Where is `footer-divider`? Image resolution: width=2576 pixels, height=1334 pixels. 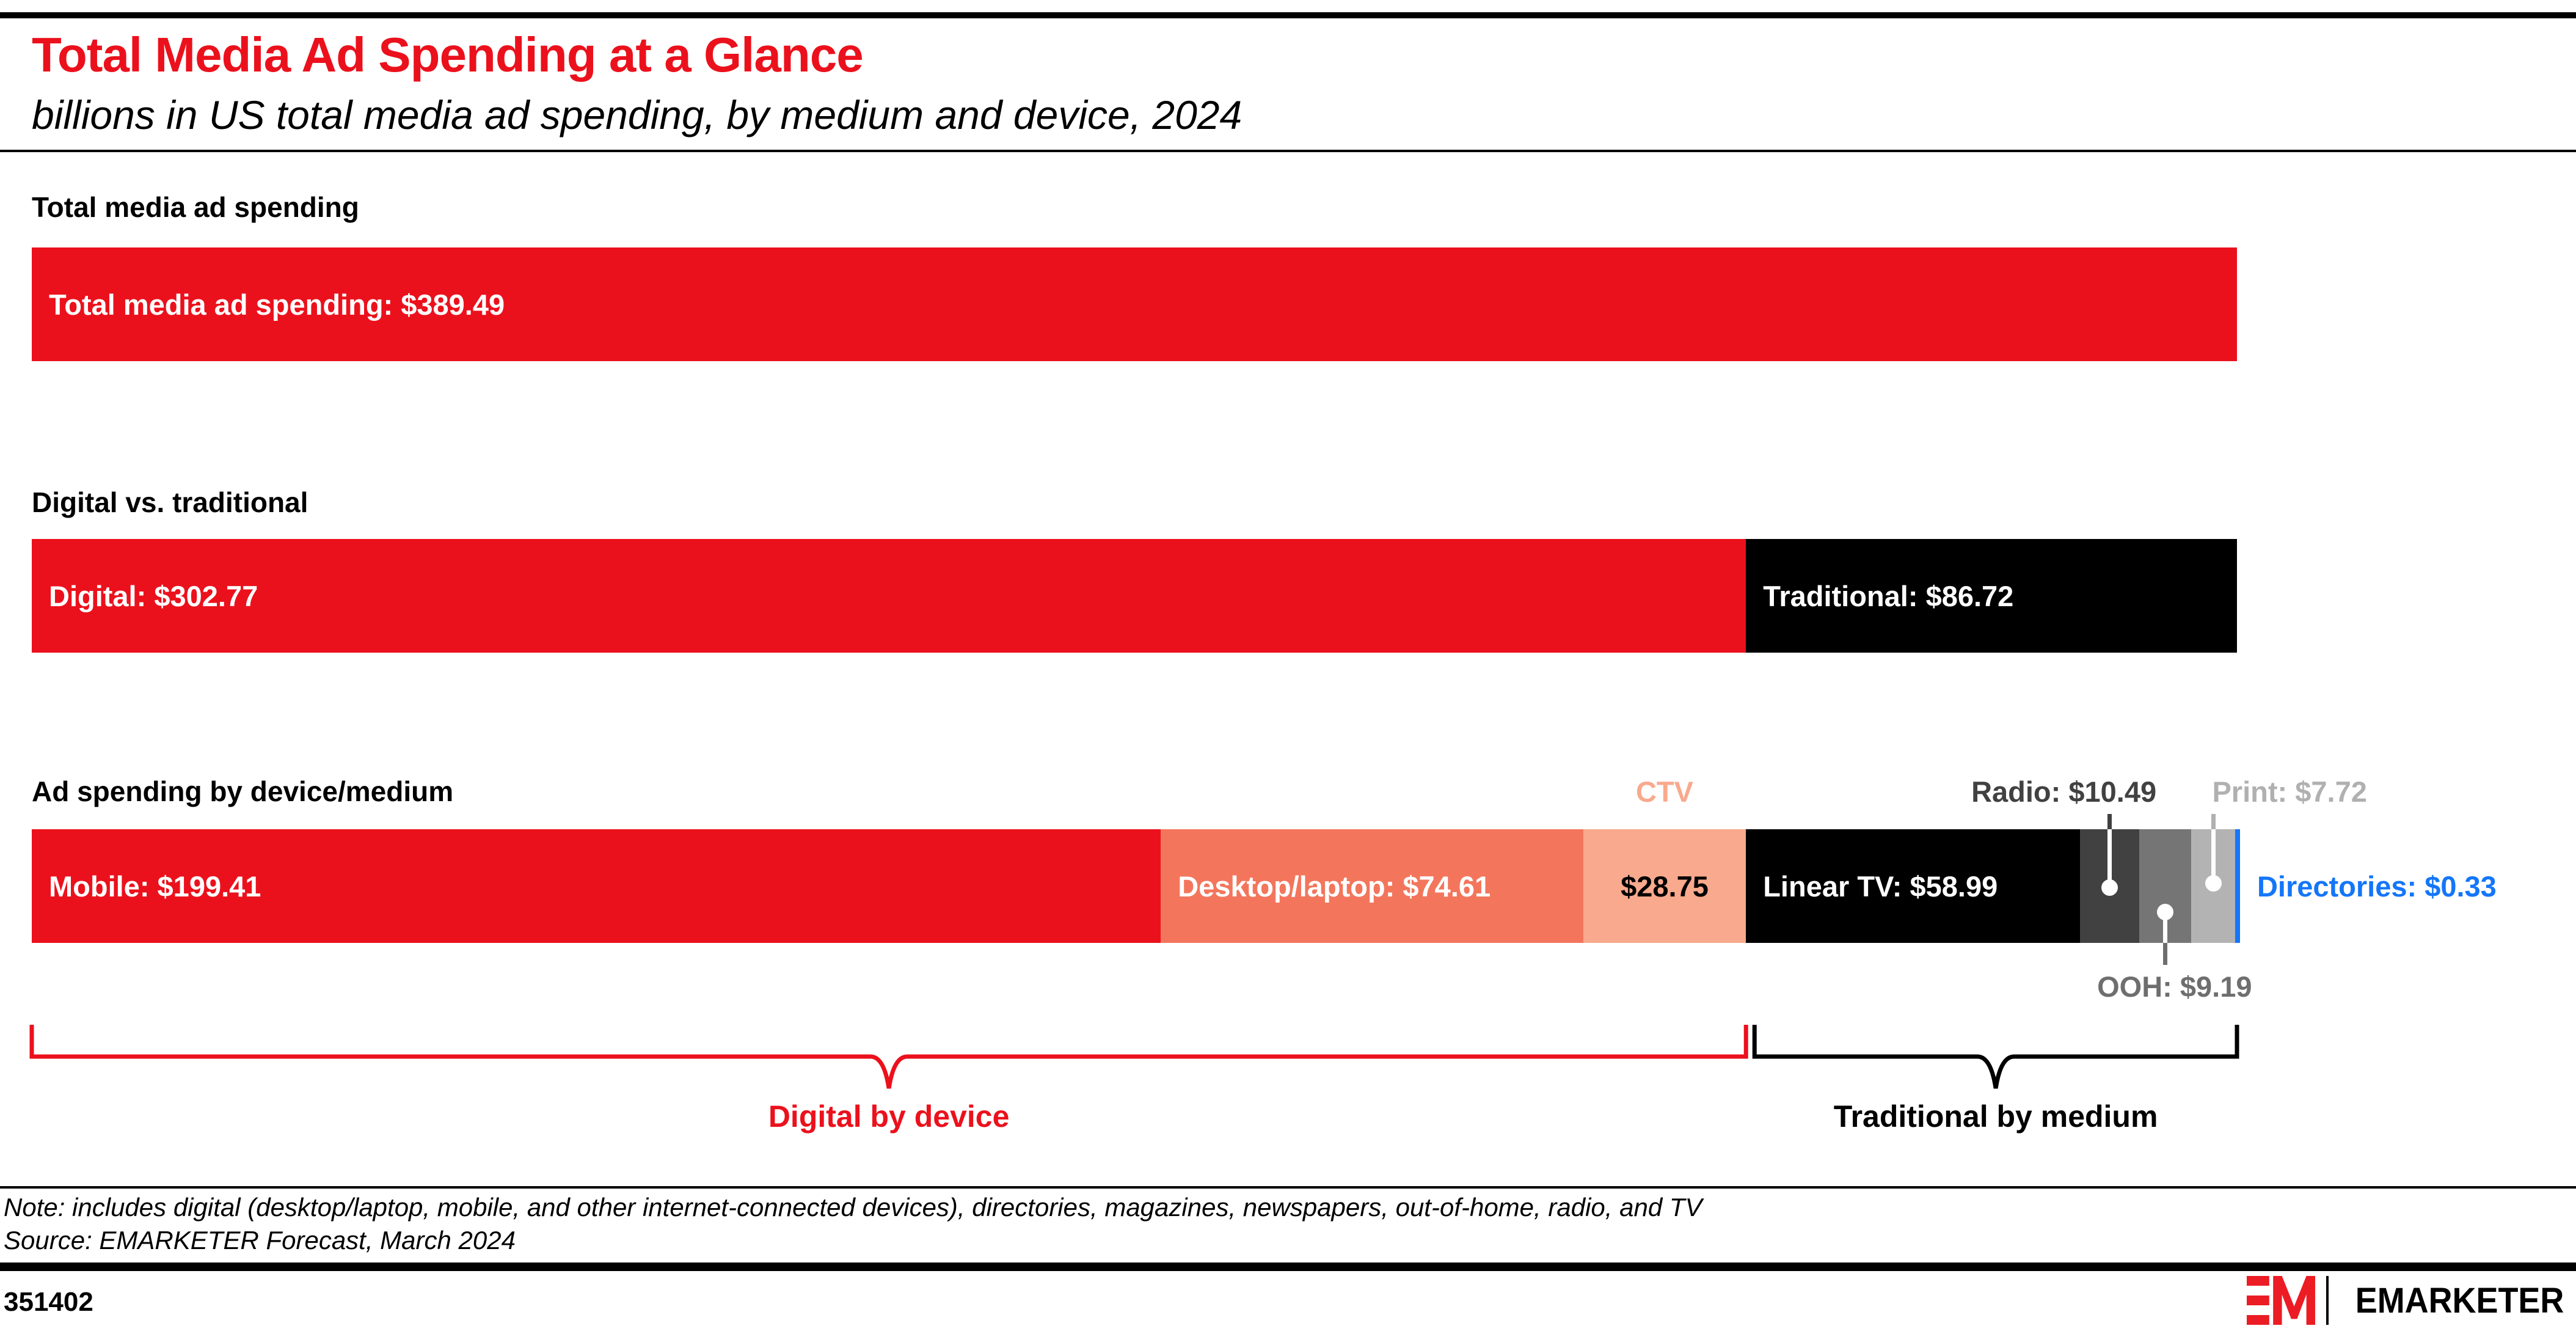
footer-divider is located at coordinates (1288, 1267).